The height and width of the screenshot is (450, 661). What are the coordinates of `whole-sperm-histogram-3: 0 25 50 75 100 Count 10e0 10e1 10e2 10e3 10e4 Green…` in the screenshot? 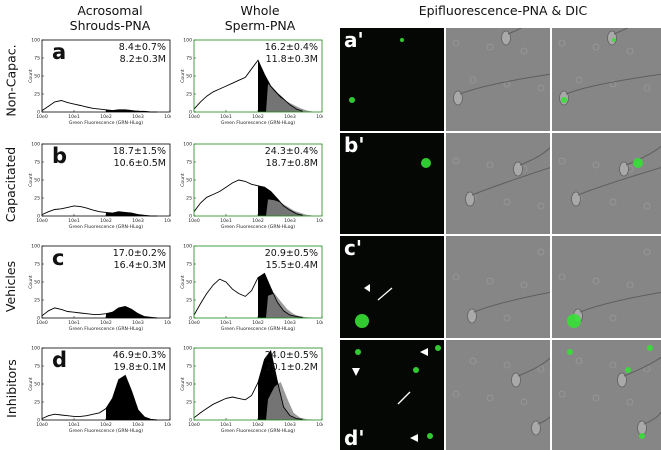 It's located at (250, 390).